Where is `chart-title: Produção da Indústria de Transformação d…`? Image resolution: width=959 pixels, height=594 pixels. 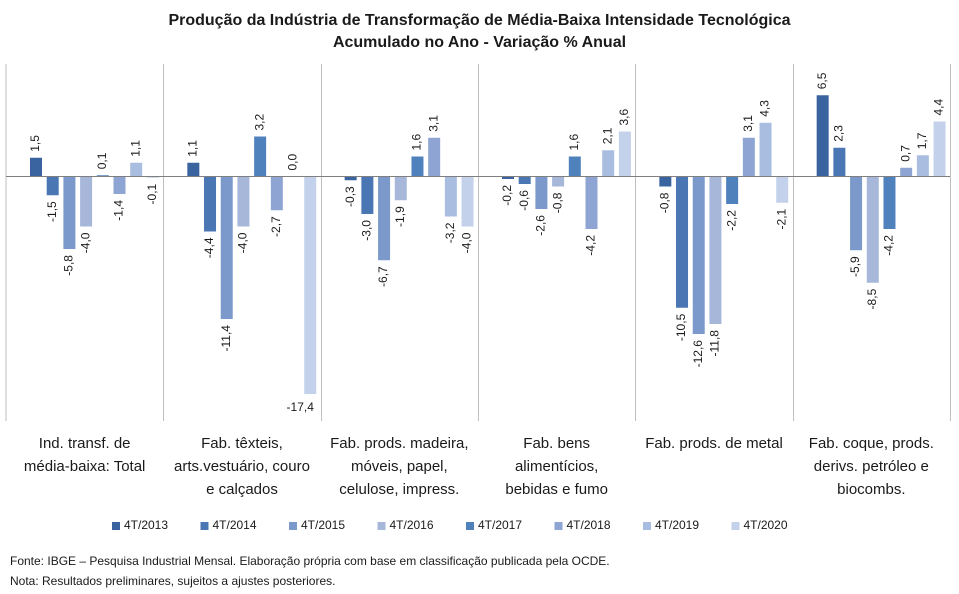 chart-title: Produção da Indústria de Transformação d… is located at coordinates (479, 20).